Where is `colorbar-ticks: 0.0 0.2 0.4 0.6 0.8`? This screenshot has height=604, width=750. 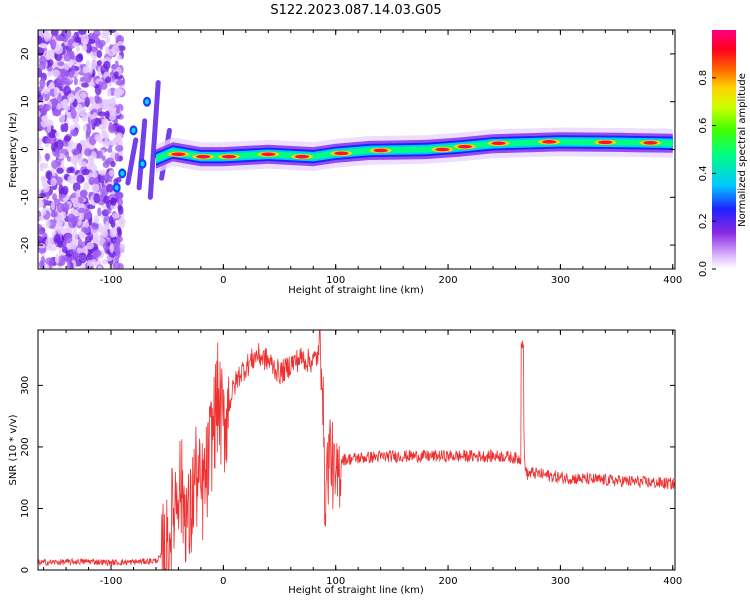 colorbar-ticks: 0.0 0.2 0.4 0.6 0.8 is located at coordinates (707, 173).